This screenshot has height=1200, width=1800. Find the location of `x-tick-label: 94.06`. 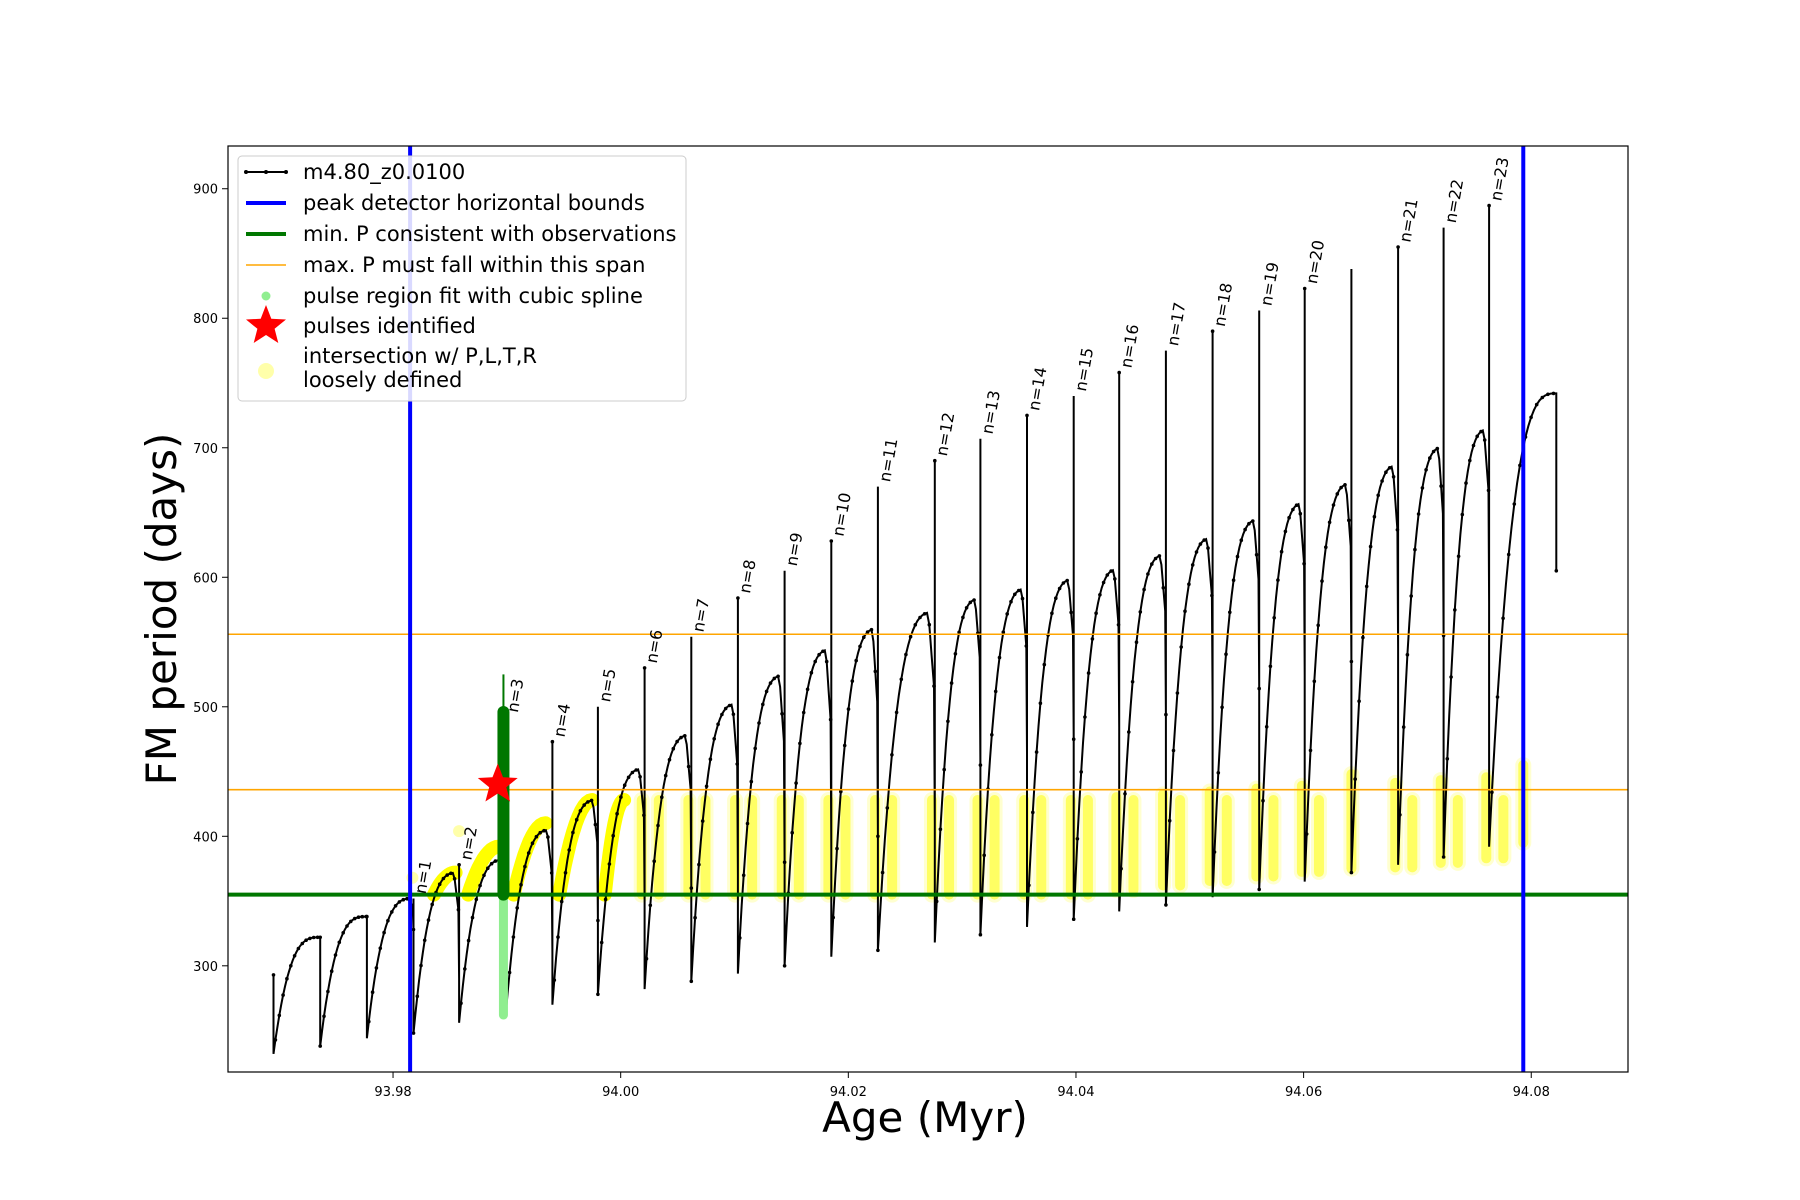

x-tick-label: 94.06 is located at coordinates (1303, 1092).